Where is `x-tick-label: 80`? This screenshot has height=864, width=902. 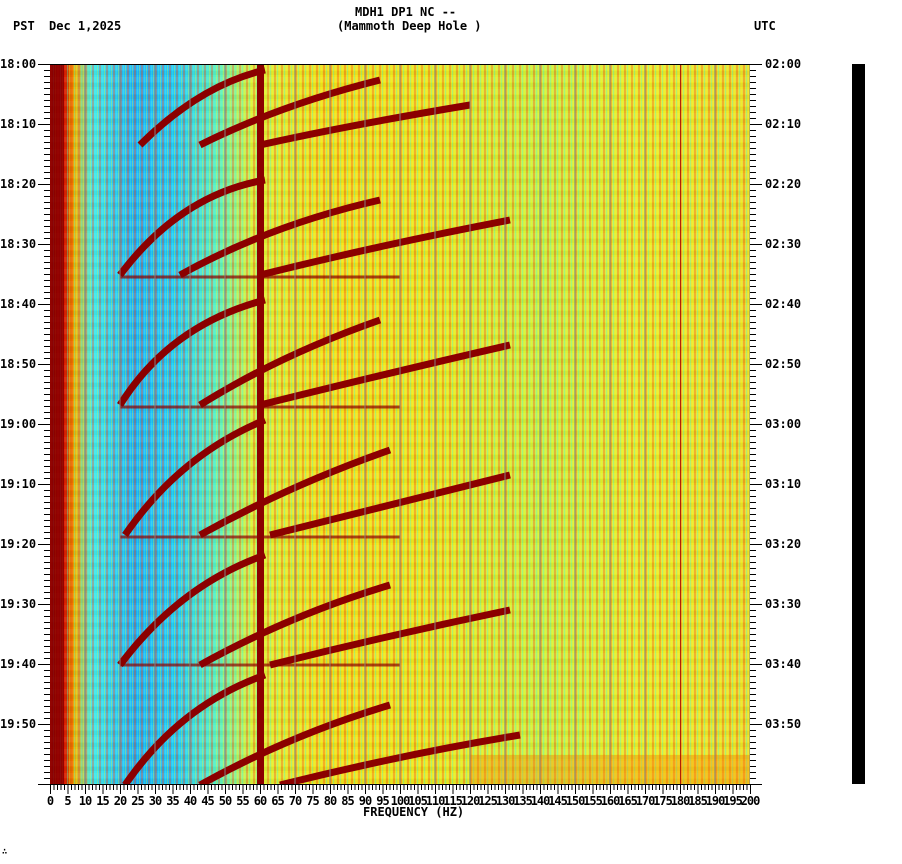 x-tick-label: 80 is located at coordinates (330, 801).